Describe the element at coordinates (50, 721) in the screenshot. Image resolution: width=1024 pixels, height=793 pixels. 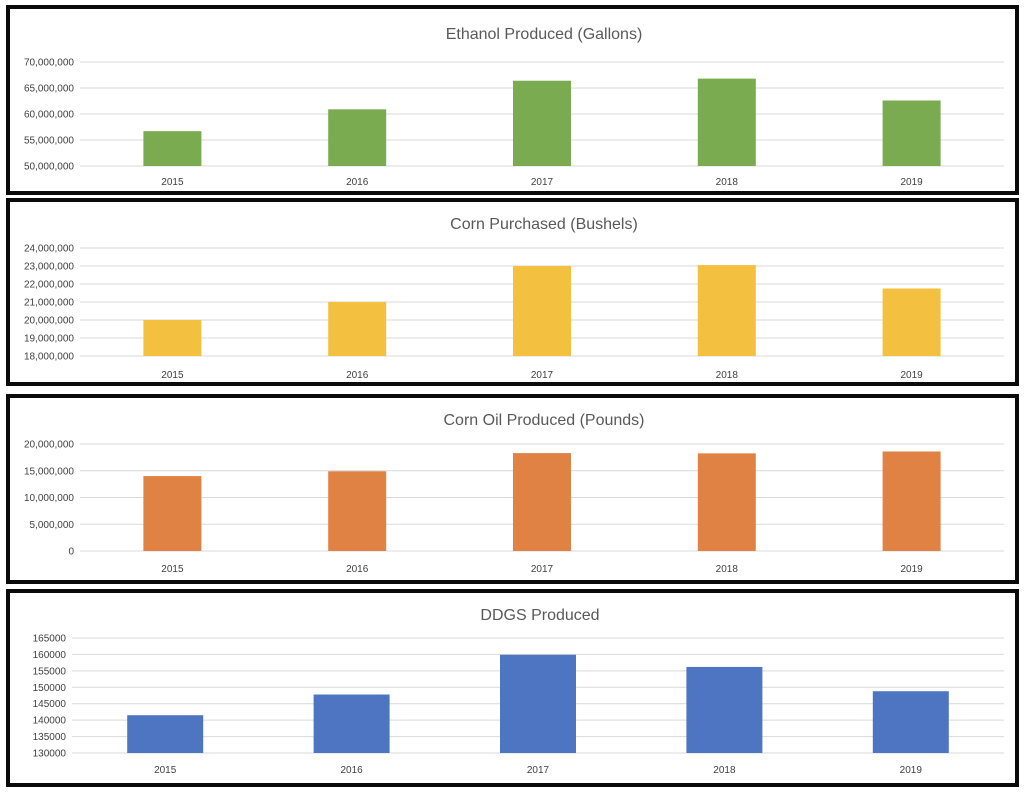
I see `y-tick-label: 140000` at that location.